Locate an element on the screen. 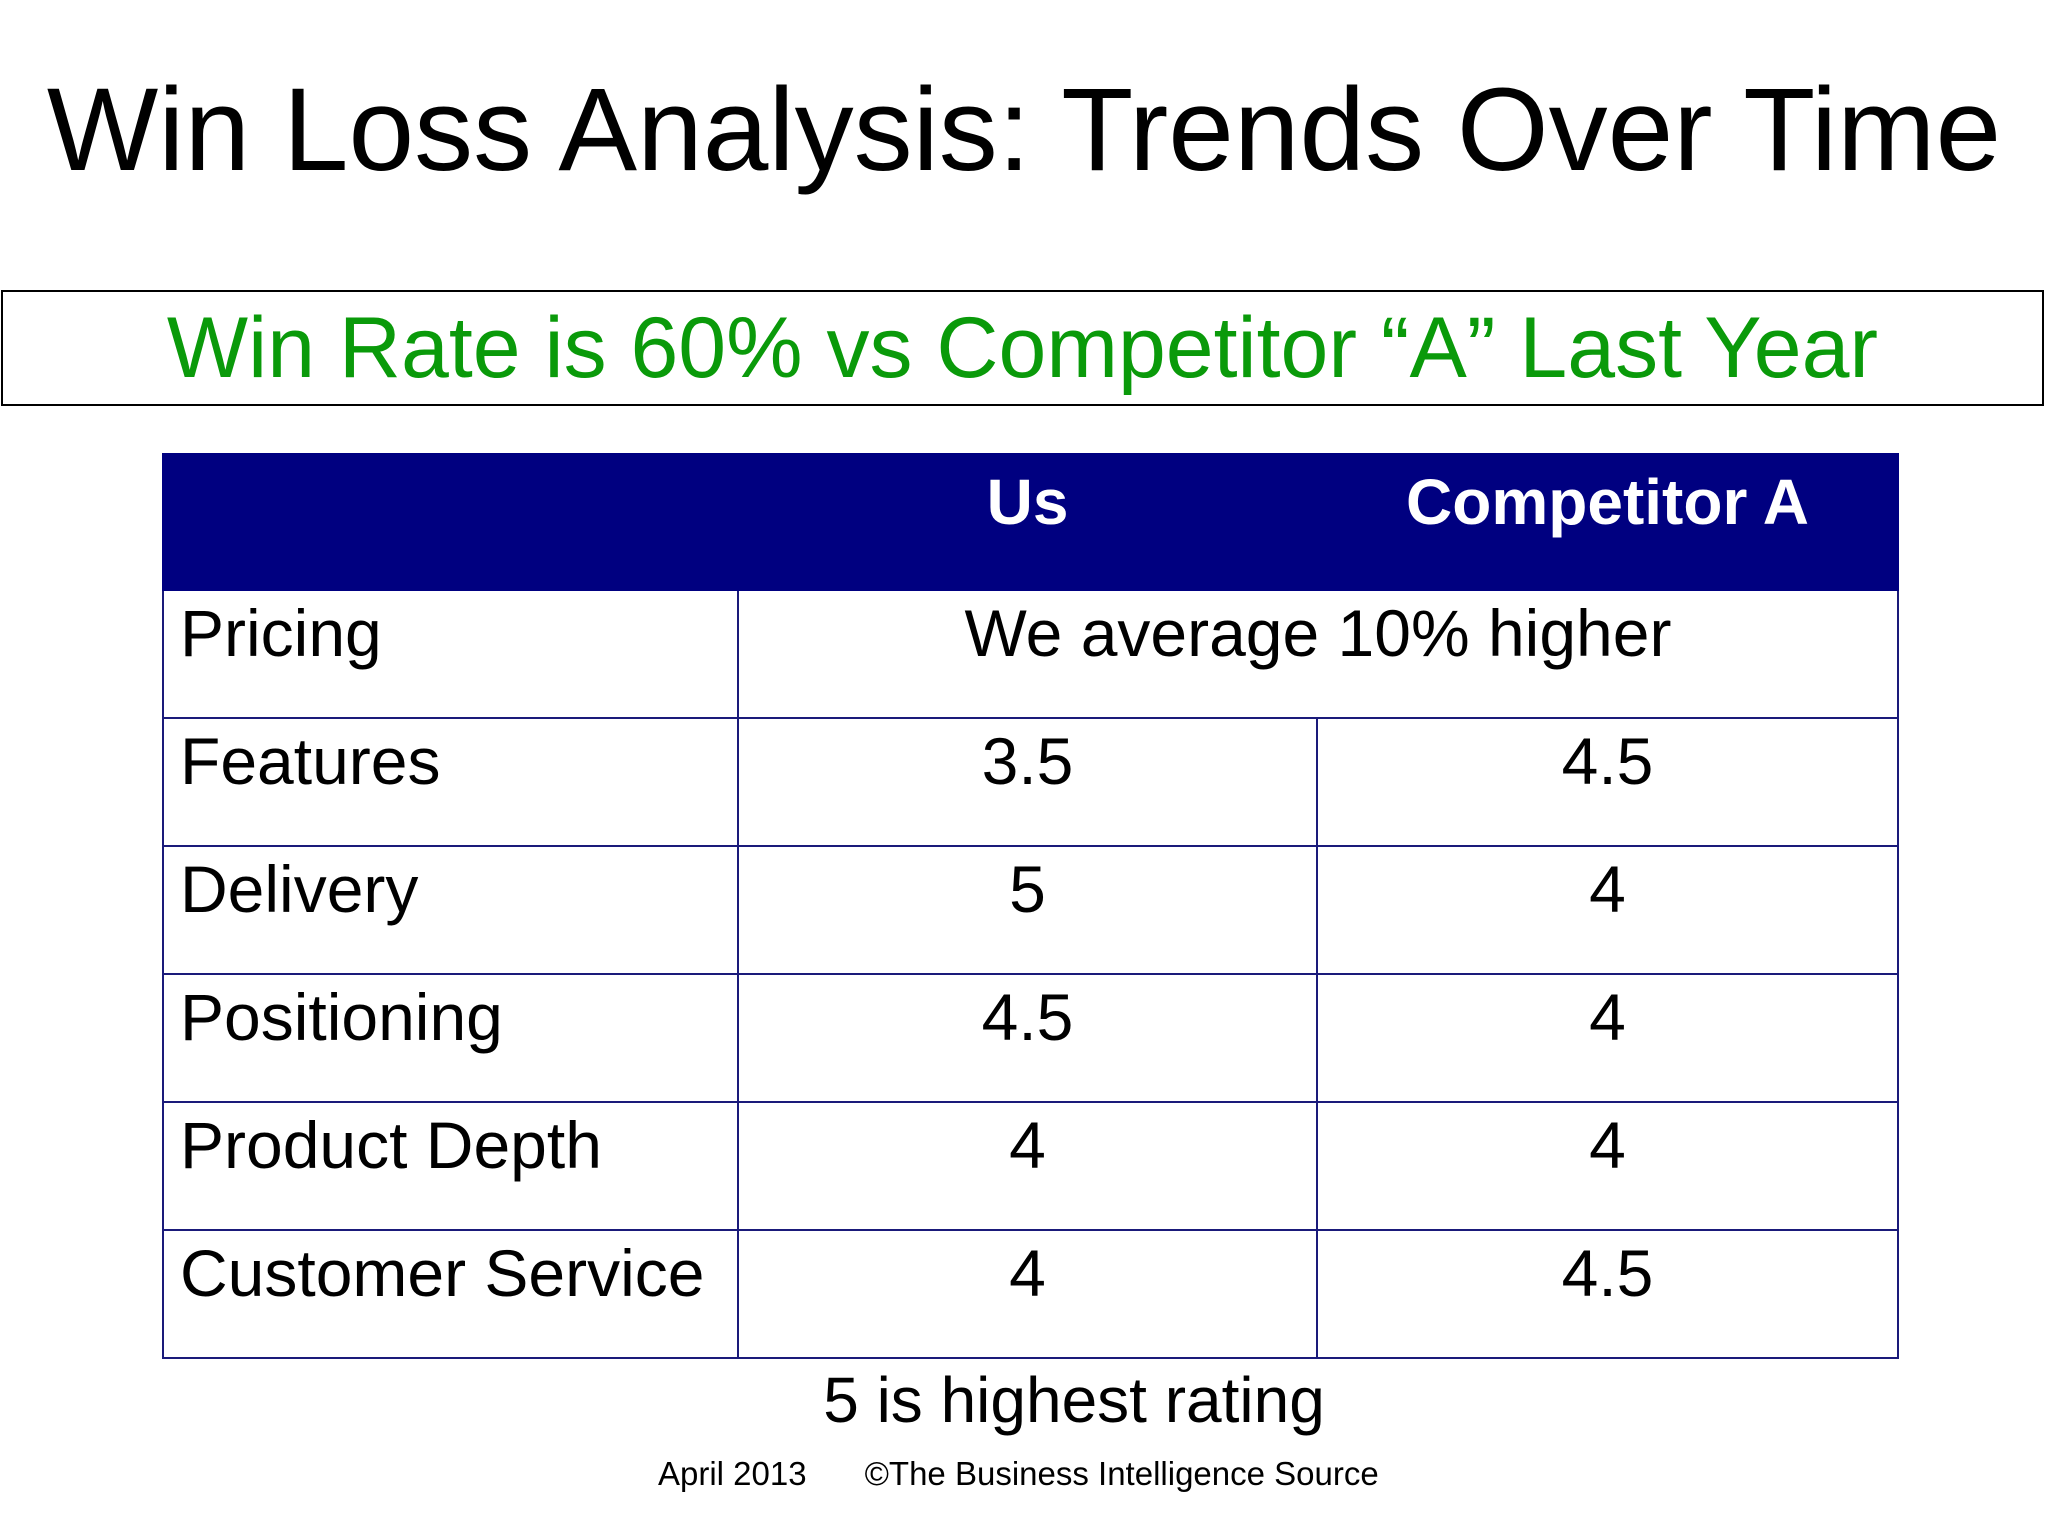 The width and height of the screenshot is (2048, 1536). table-row: Features 3.5 4.5 is located at coordinates (1030, 782).